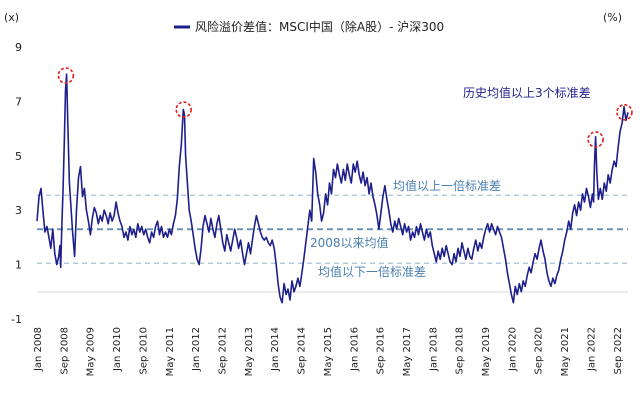  What do you see at coordinates (143, 350) in the screenshot?
I see `x-tick-label: Sep 2010` at bounding box center [143, 350].